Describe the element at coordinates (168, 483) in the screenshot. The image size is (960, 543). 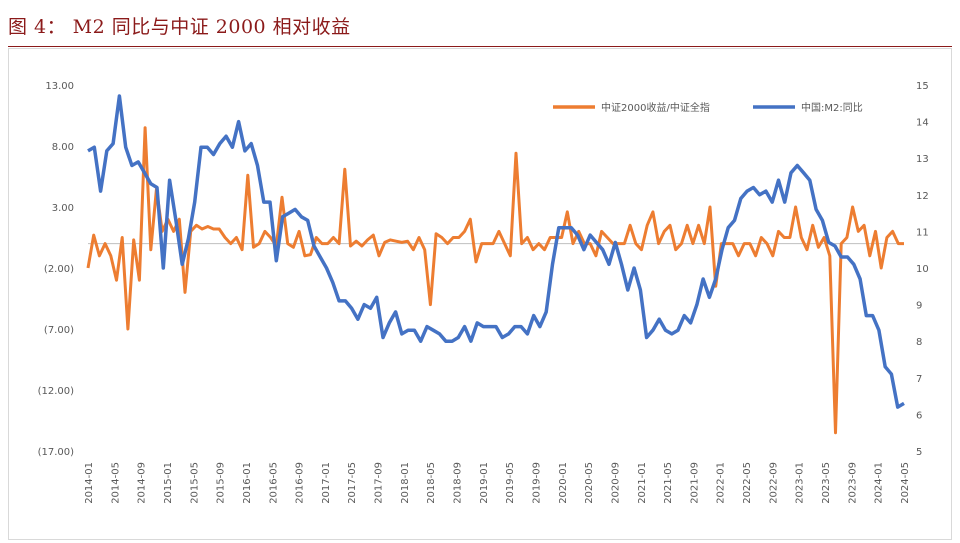
I see `x-tick-label: 2015-01` at that location.